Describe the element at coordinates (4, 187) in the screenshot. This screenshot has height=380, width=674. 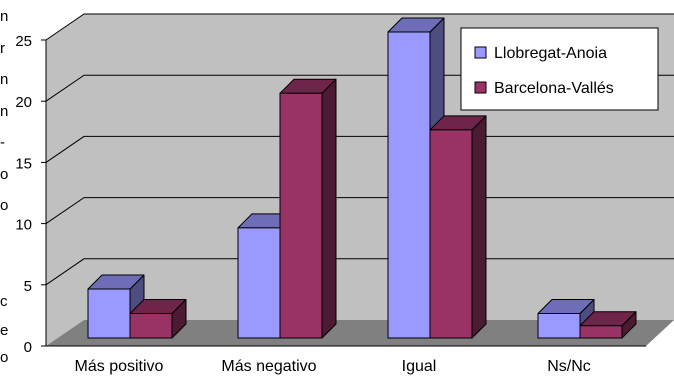
I see `edge-text-group: n r n n - o o c e o` at that location.